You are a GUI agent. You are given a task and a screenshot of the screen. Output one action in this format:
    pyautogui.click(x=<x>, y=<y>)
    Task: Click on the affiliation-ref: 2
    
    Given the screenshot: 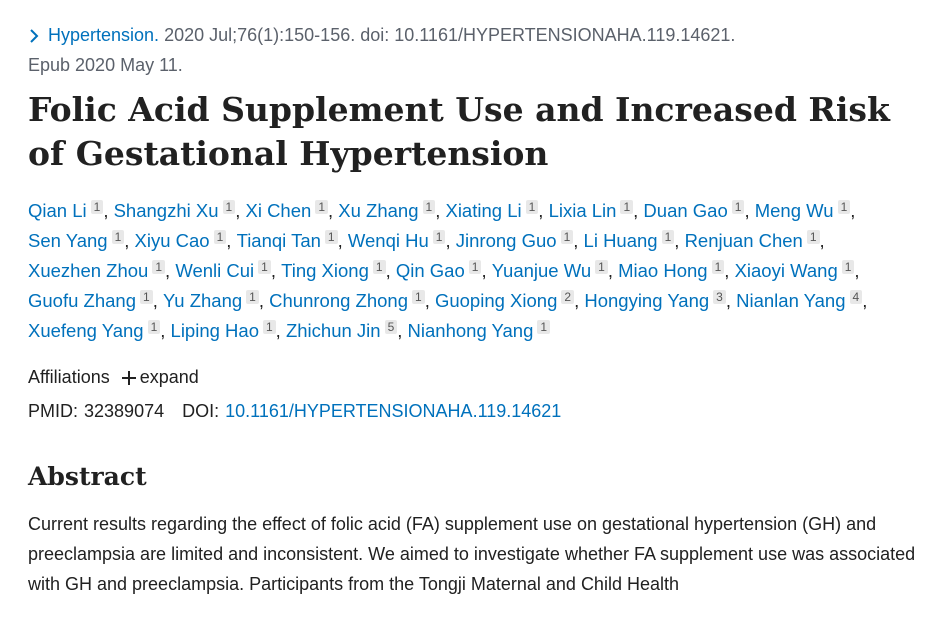 What is the action you would take?
    pyautogui.click(x=568, y=297)
    